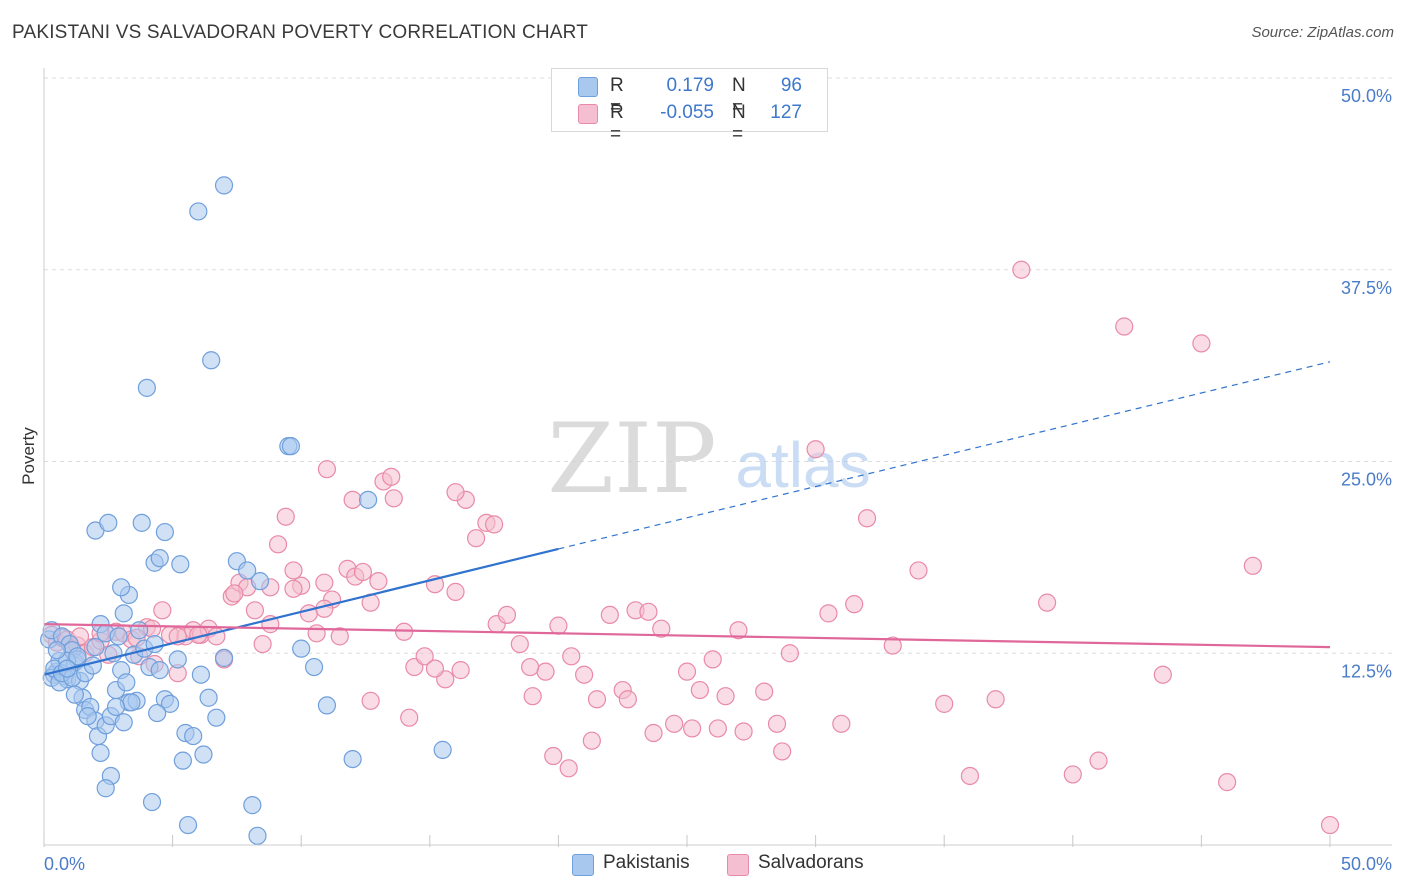 This screenshot has width=1406, height=892. Describe the element at coordinates (689, 106) in the screenshot. I see `correlation-legend: R = 0.179 N = 96 R = -0.055 N = 127` at that location.